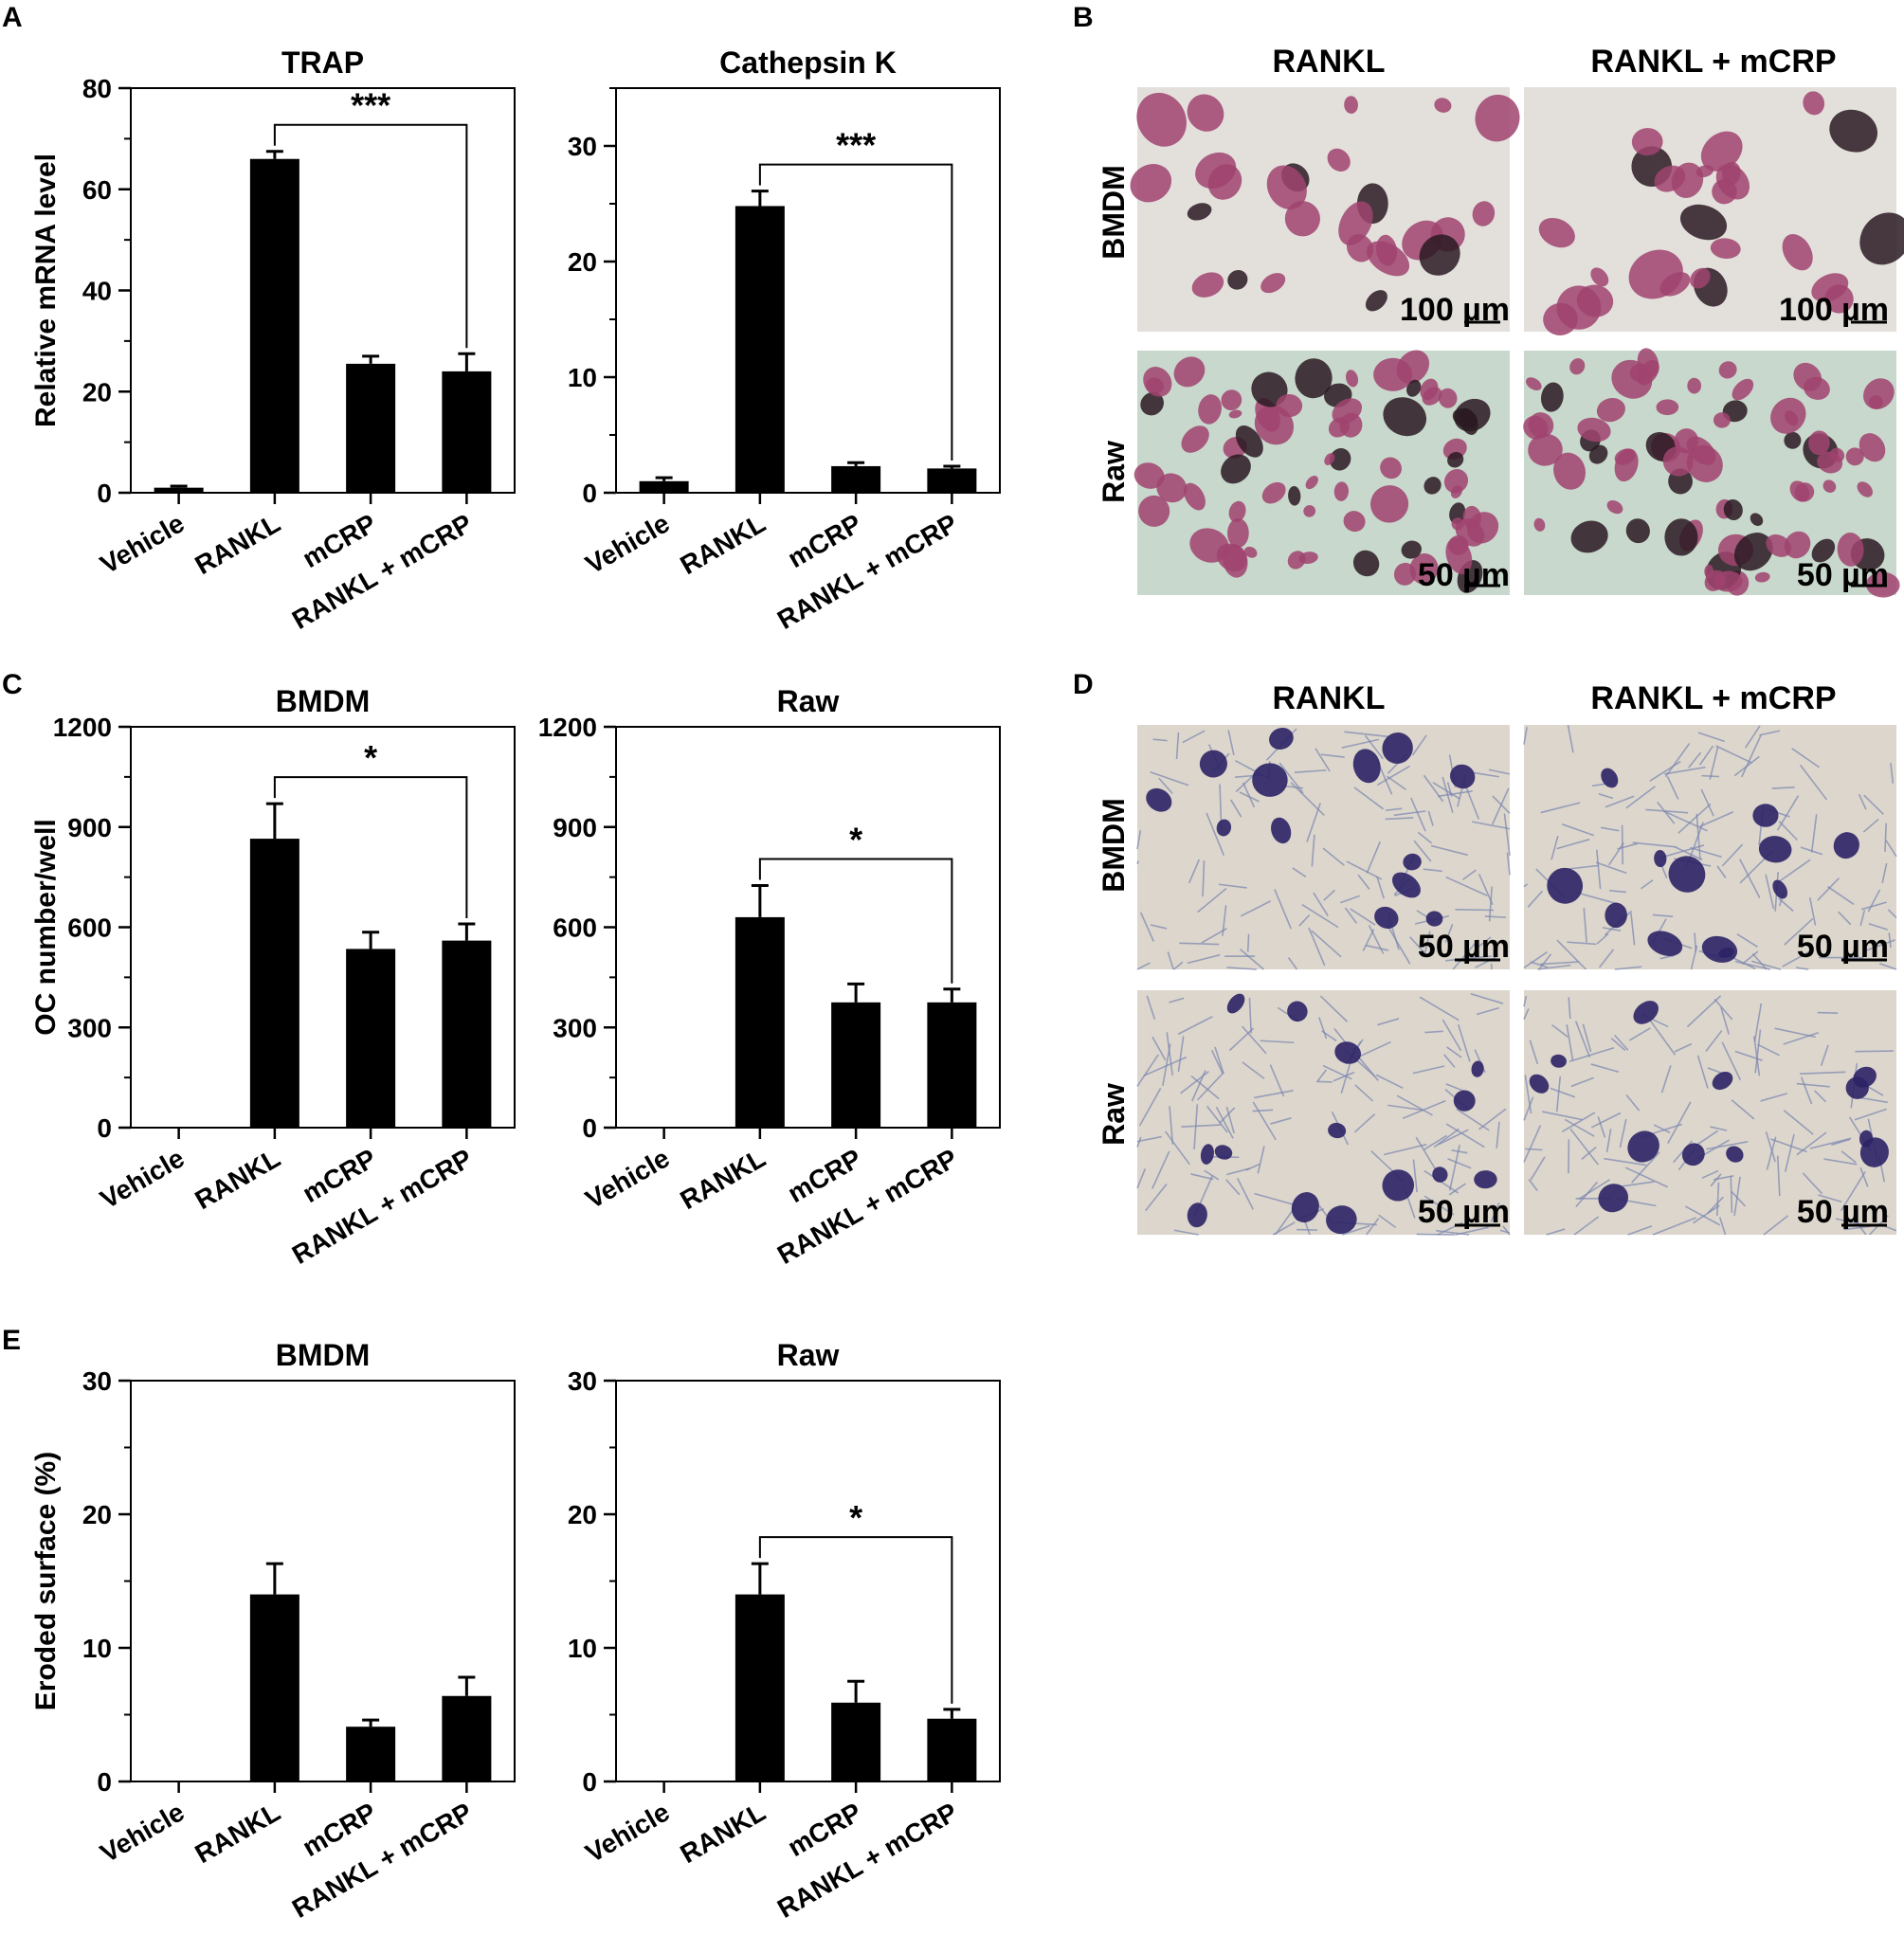 The image size is (1904, 1953). Describe the element at coordinates (370, 105) in the screenshot. I see `significance-label: ***` at that location.